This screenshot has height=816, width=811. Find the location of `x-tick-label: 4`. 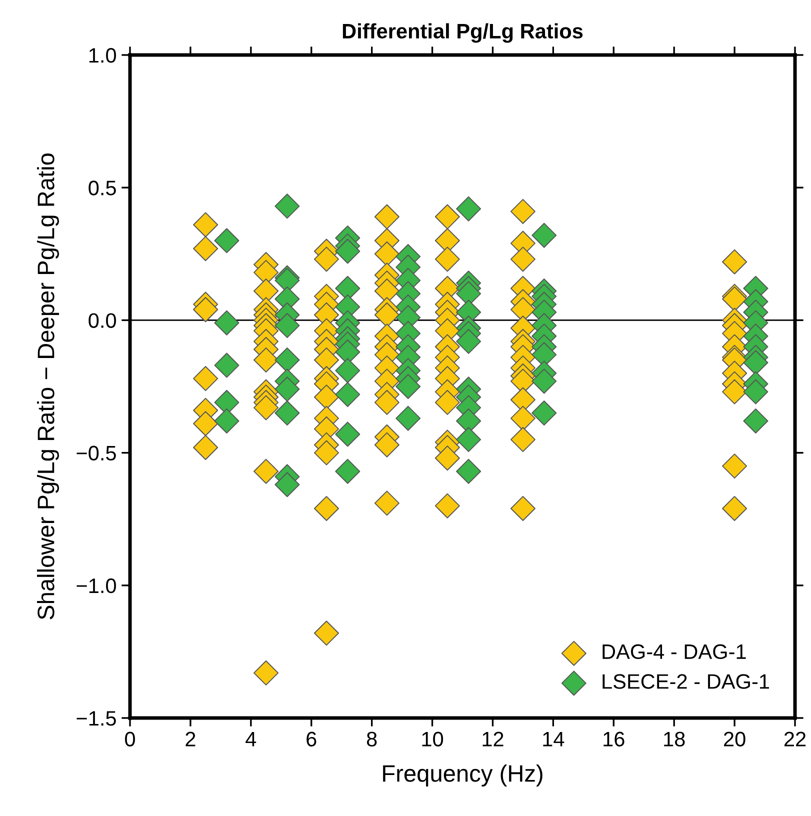

x-tick-label: 4 is located at coordinates (251, 739).